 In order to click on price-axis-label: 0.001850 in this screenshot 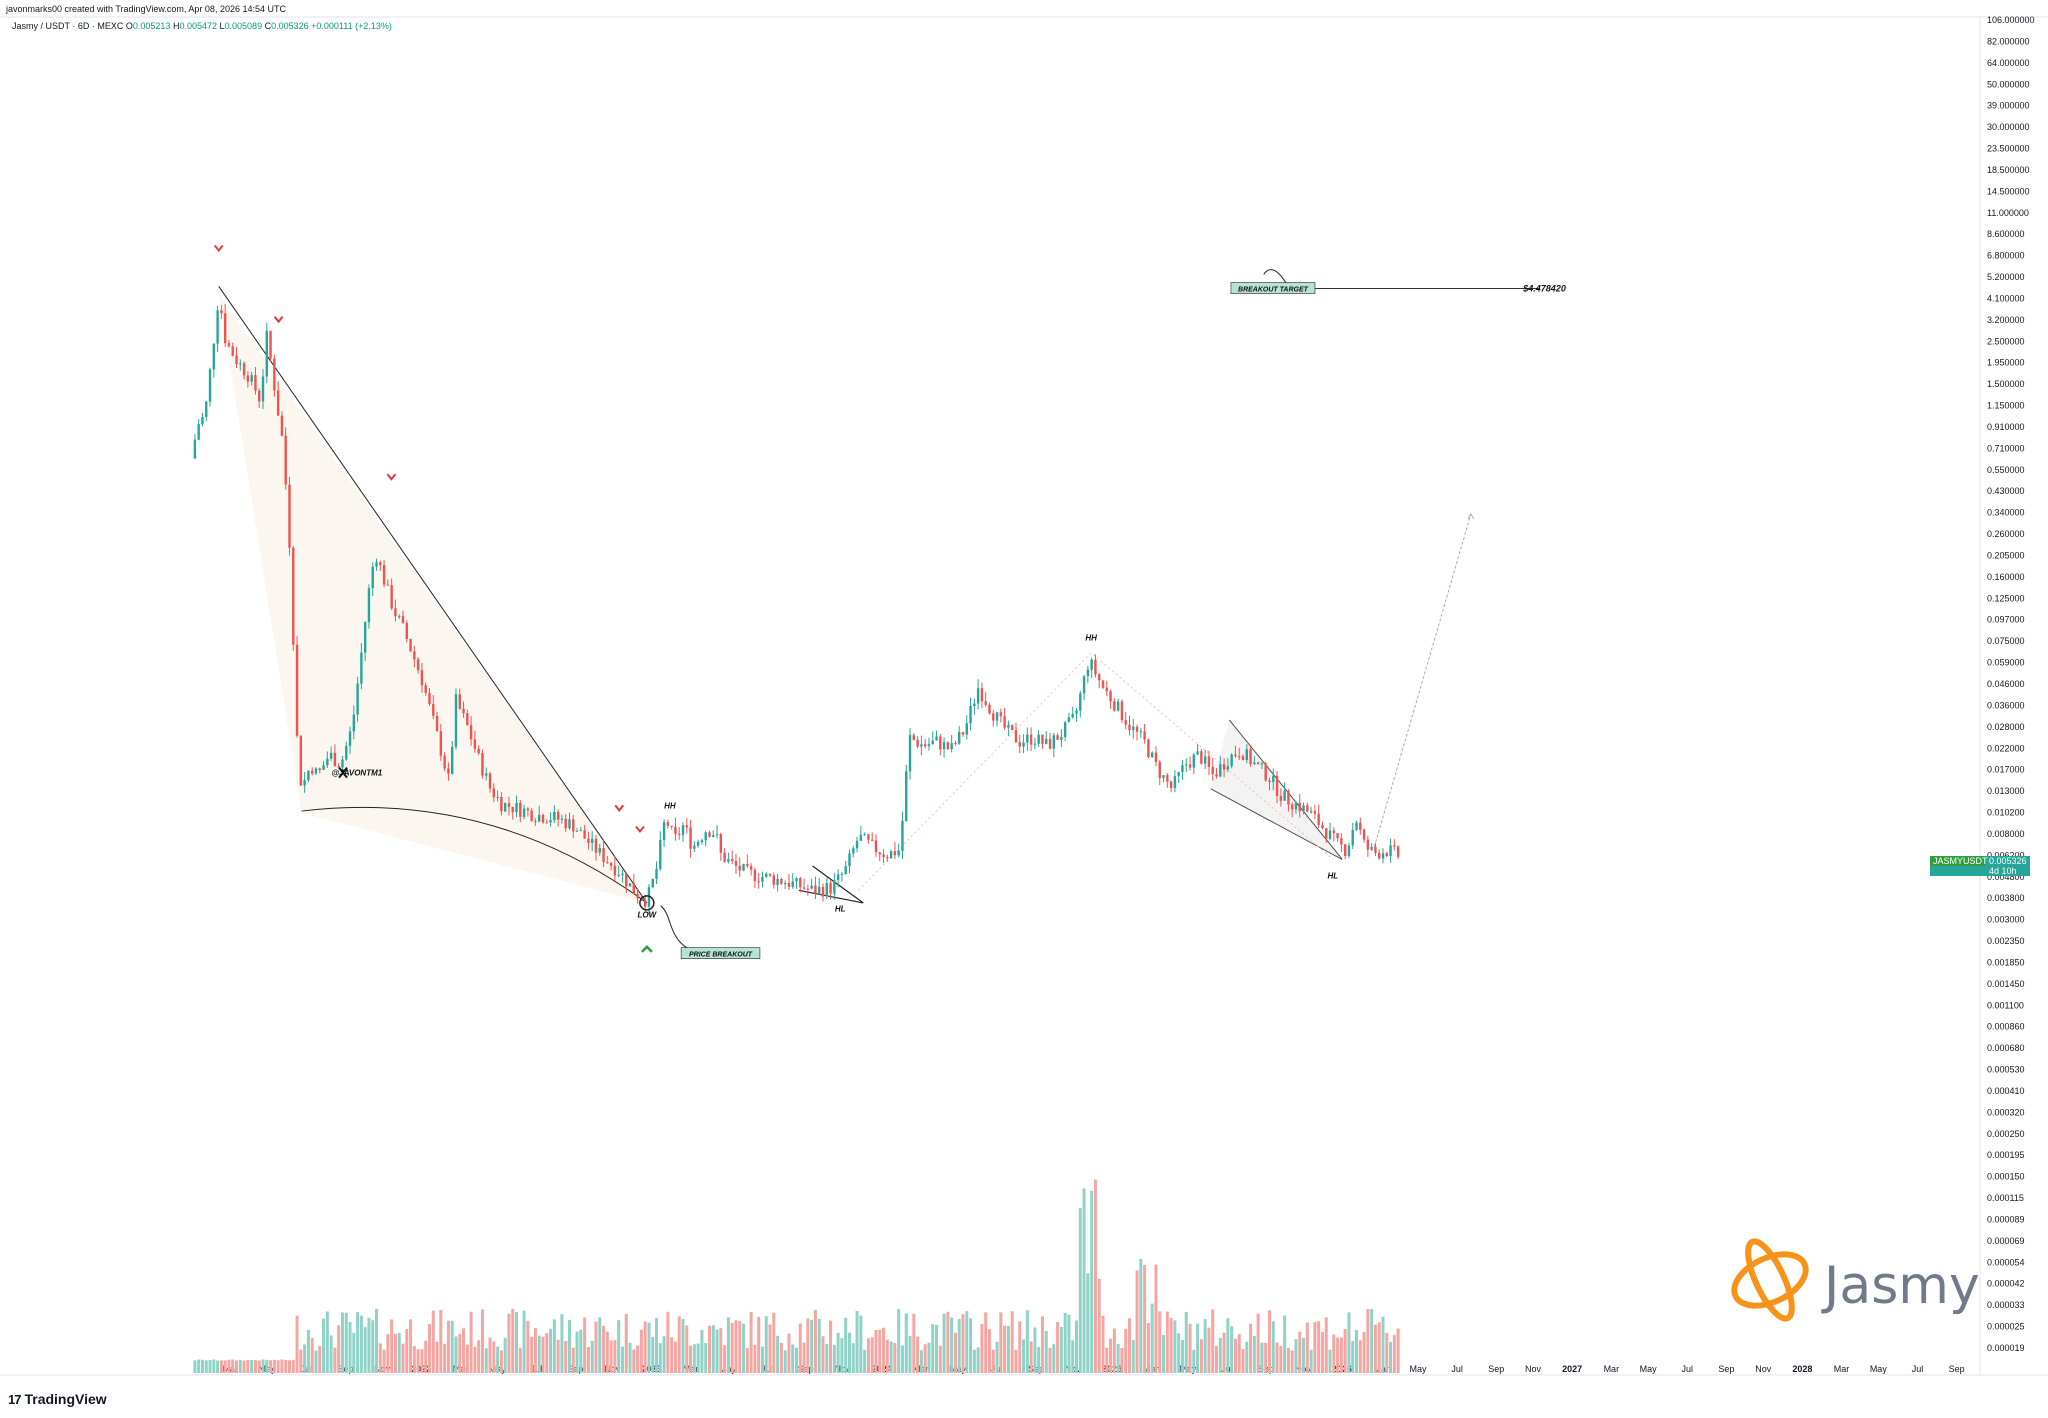, I will do `click(2006, 962)`.